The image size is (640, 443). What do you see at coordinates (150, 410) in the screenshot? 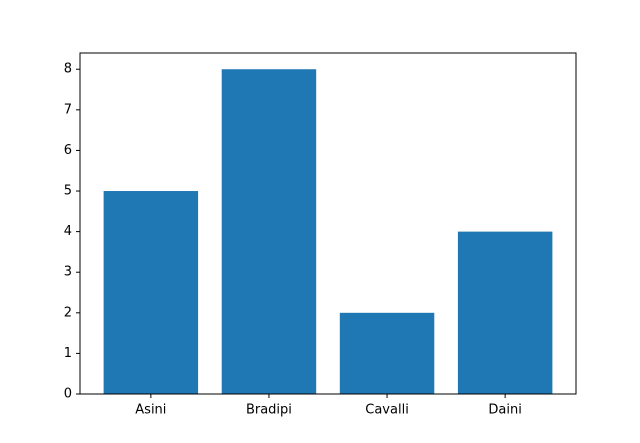
I see `x-tick-label: Asini` at bounding box center [150, 410].